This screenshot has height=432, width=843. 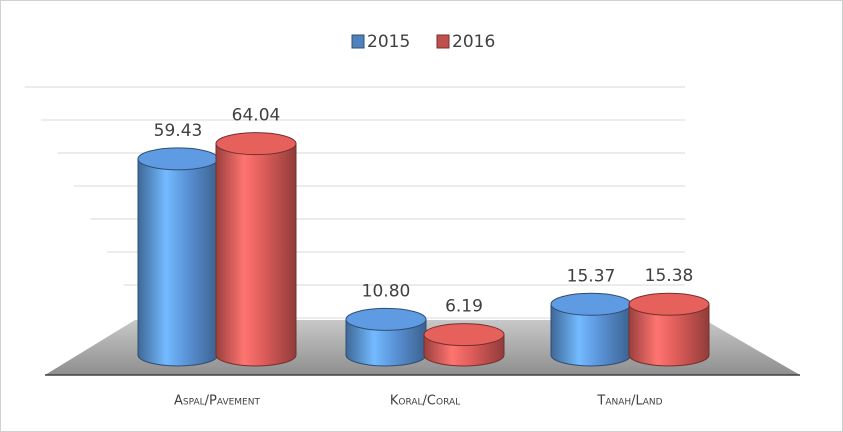 I want to click on legend-label: 2015, so click(x=388, y=42).